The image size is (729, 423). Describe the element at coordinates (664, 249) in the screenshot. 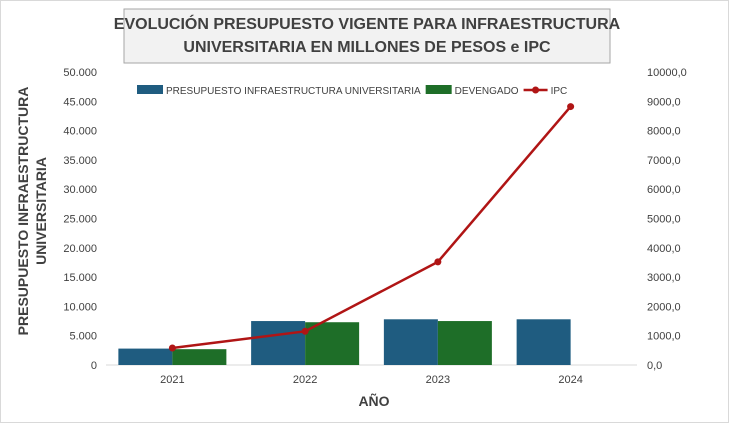

I see `y-right-tick-label: 4000,0` at that location.